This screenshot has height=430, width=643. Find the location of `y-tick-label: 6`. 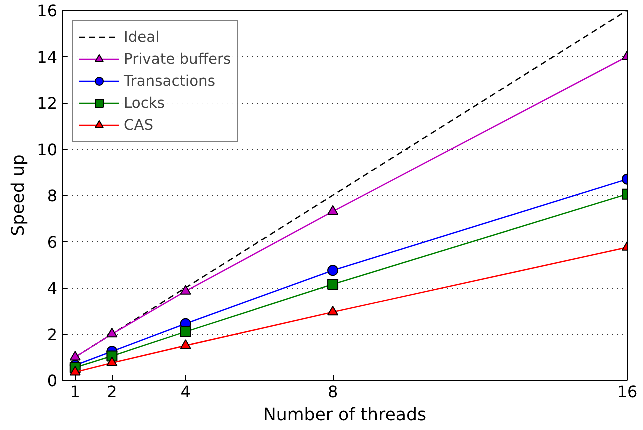

y-tick-label: 6 is located at coordinates (52, 242).